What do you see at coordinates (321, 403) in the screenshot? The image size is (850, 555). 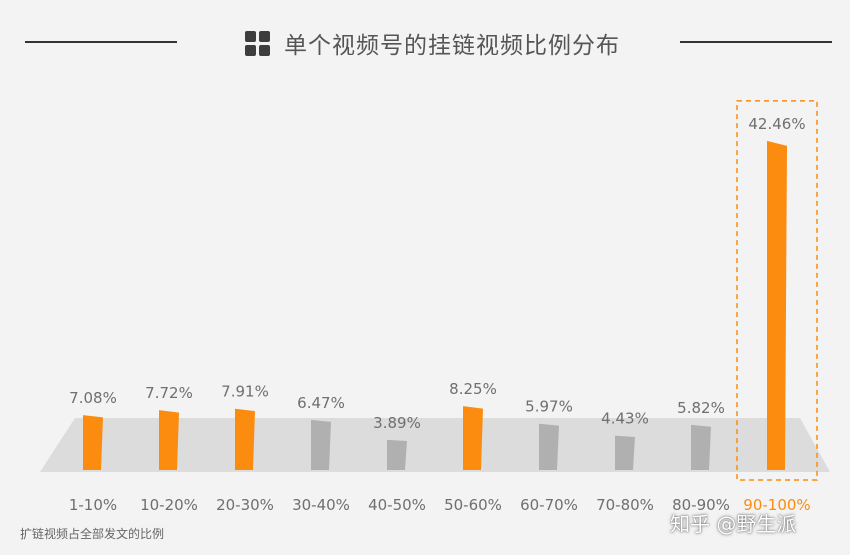 I see `value-label-30-40%: 6.47%` at bounding box center [321, 403].